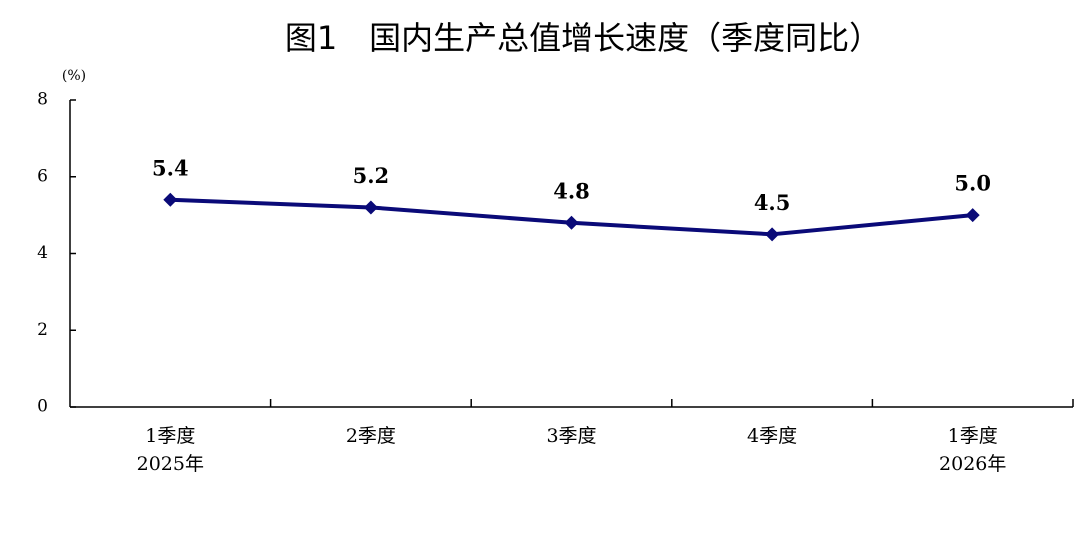 Image resolution: width=1080 pixels, height=537 pixels. Describe the element at coordinates (583, 38) in the screenshot. I see `chart-title: 图1 国内生产总值增长速度（季度同比）` at that location.